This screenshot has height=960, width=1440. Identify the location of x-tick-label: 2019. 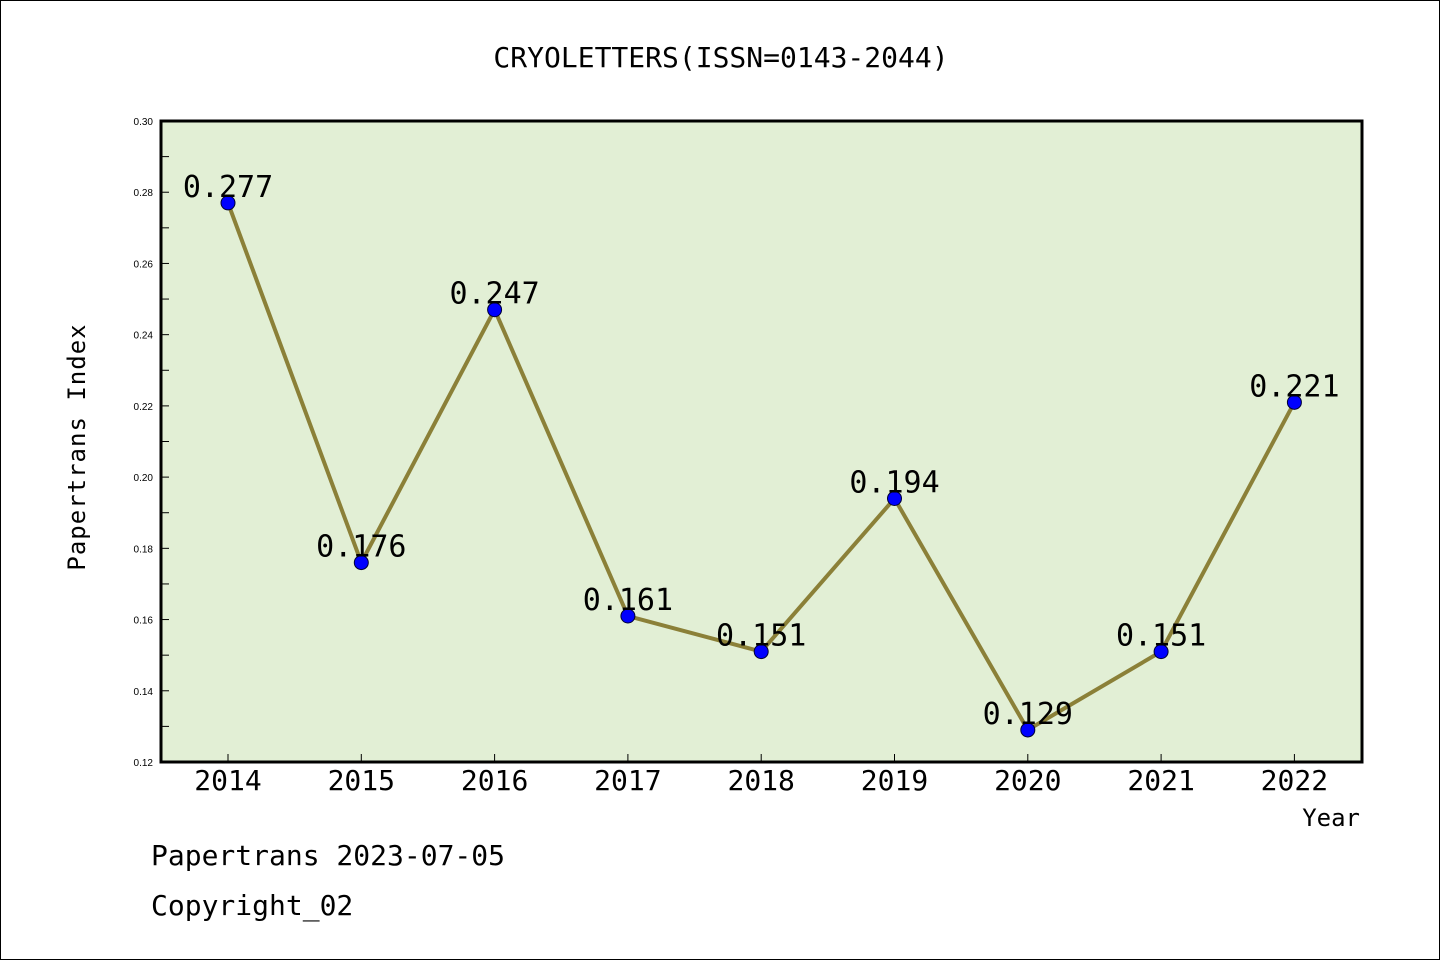
(894, 780).